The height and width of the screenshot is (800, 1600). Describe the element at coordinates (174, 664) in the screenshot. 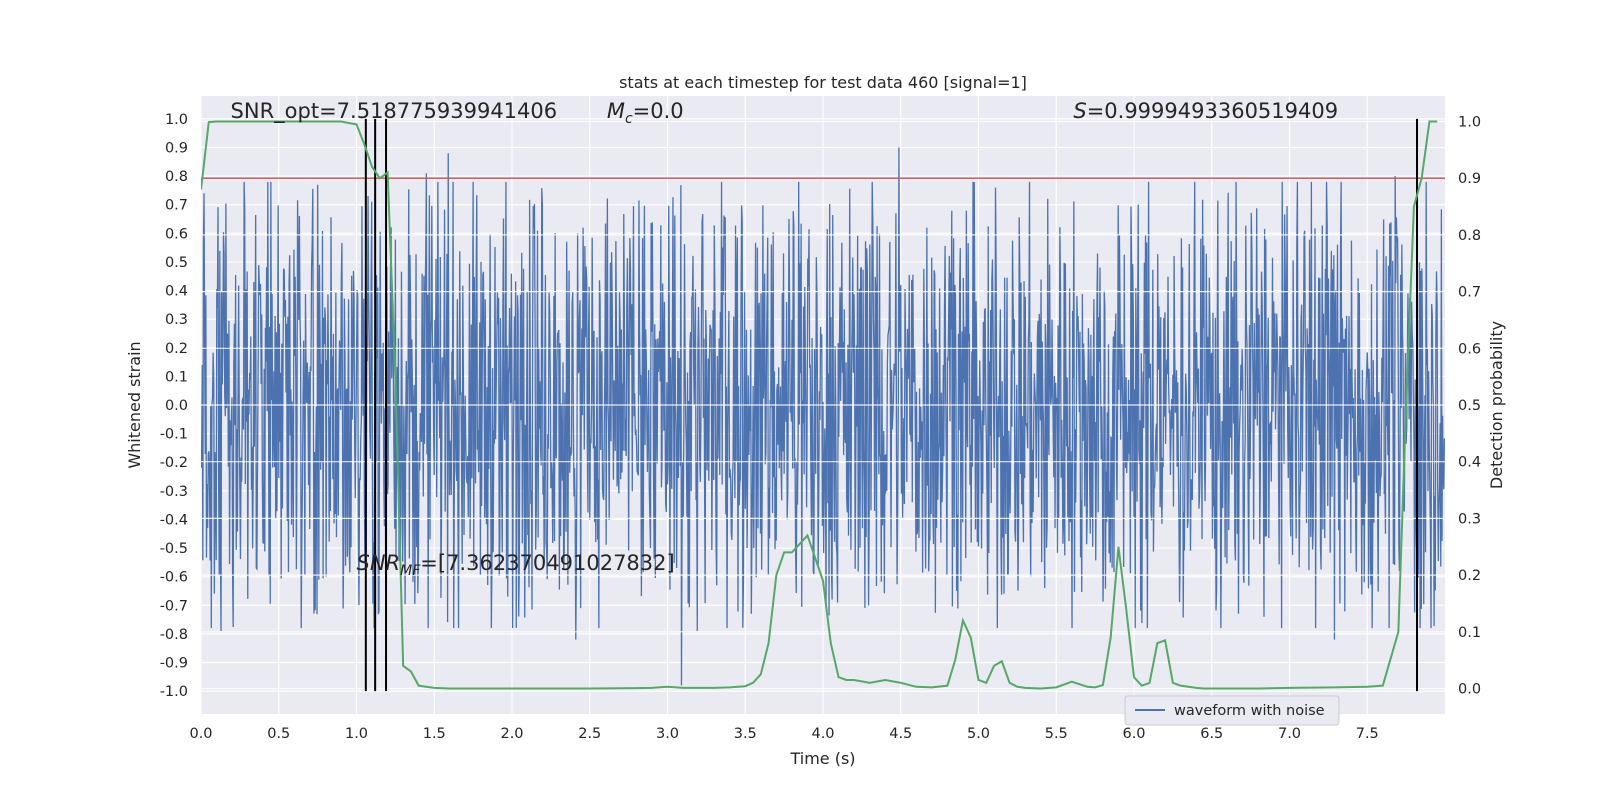

I see `y-left-tick-label: -0.9` at that location.